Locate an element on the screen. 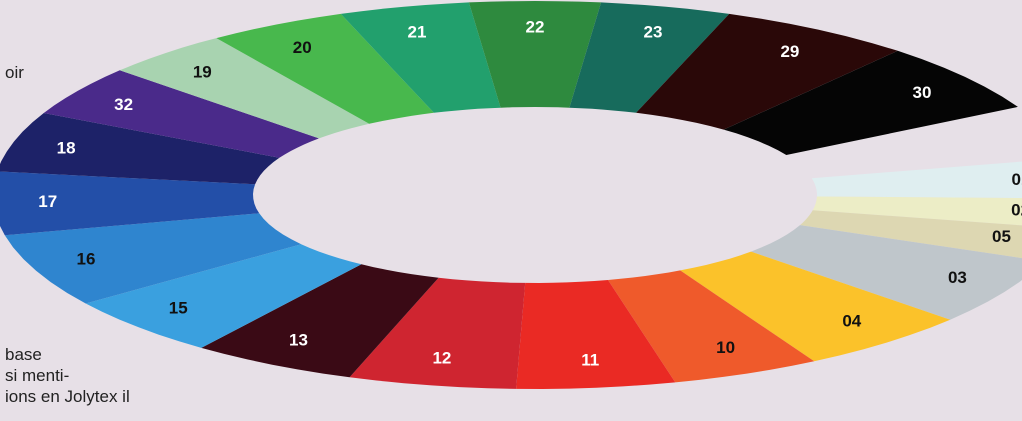 The height and width of the screenshot is (421, 1022). segment-label-15: 15 is located at coordinates (178, 307).